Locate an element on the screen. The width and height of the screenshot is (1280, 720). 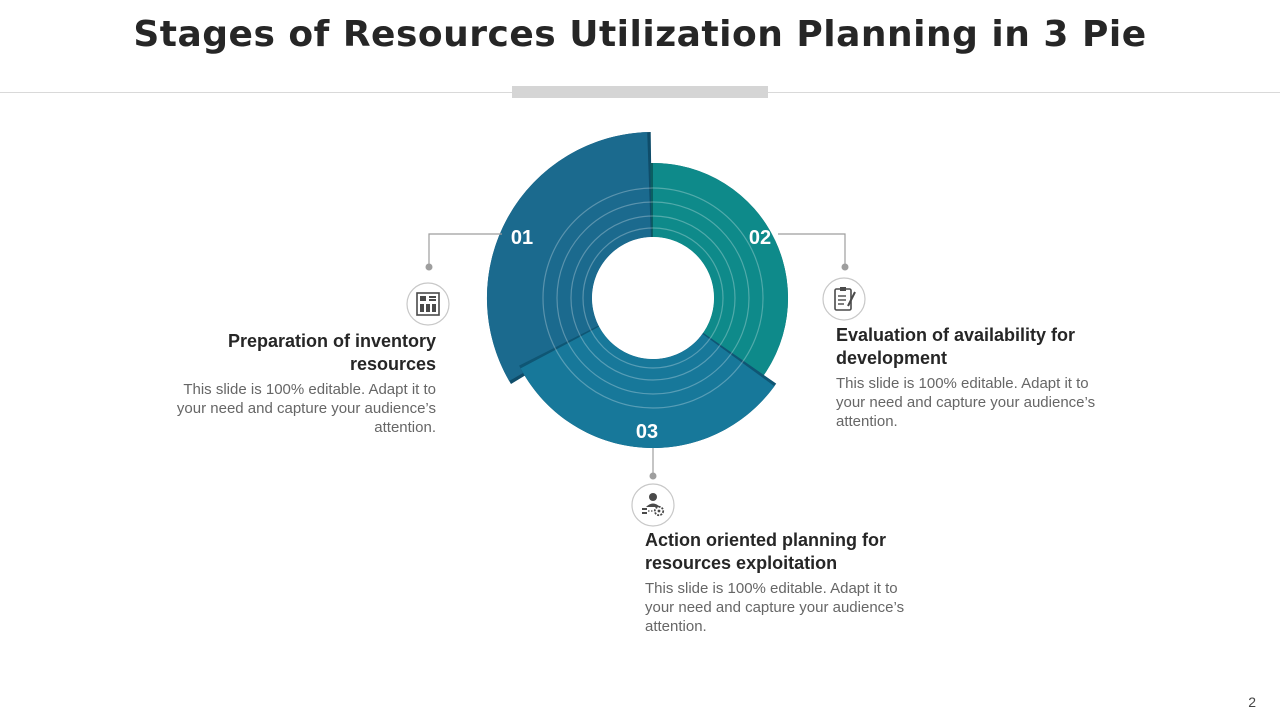
concentric-rings is located at coordinates (653, 298).